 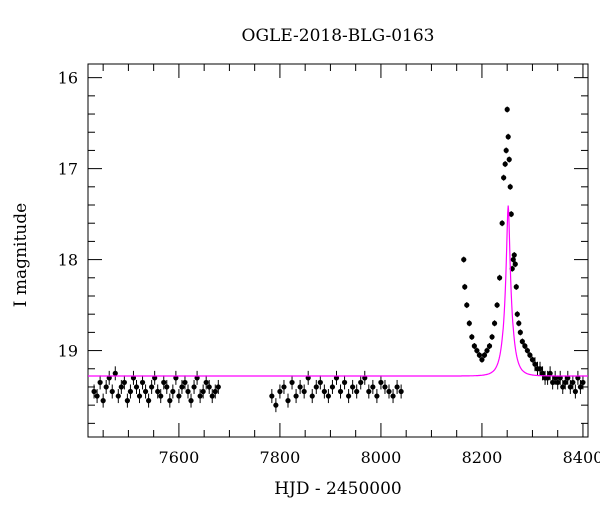 What do you see at coordinates (68, 260) in the screenshot?
I see `y-tick-label: 18` at bounding box center [68, 260].